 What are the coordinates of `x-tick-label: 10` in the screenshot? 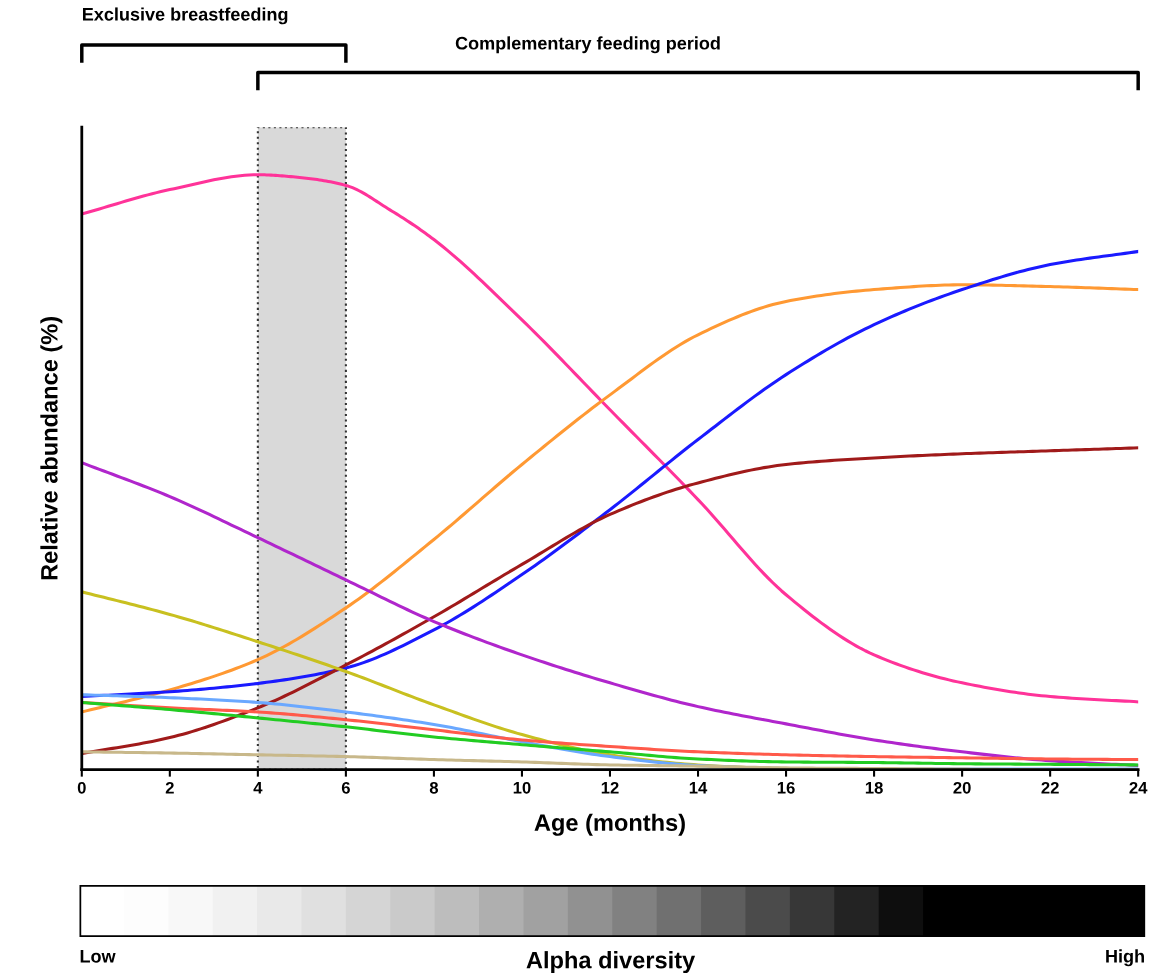 It's located at (522, 787).